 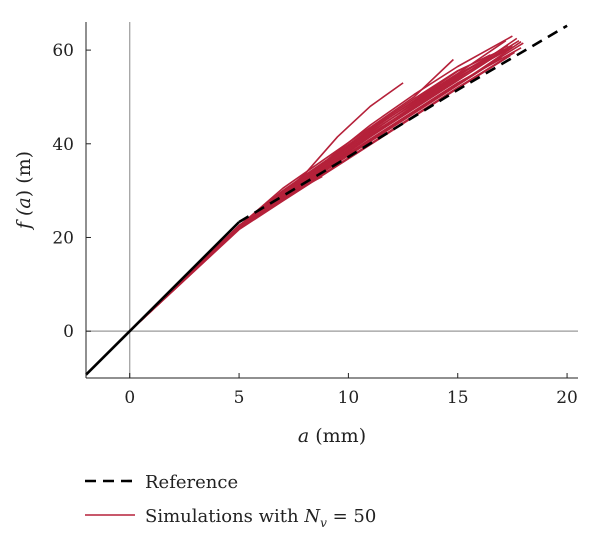 What do you see at coordinates (260, 518) in the screenshot?
I see `legend-simulation-label: Simulations with Nv = 50` at bounding box center [260, 518].